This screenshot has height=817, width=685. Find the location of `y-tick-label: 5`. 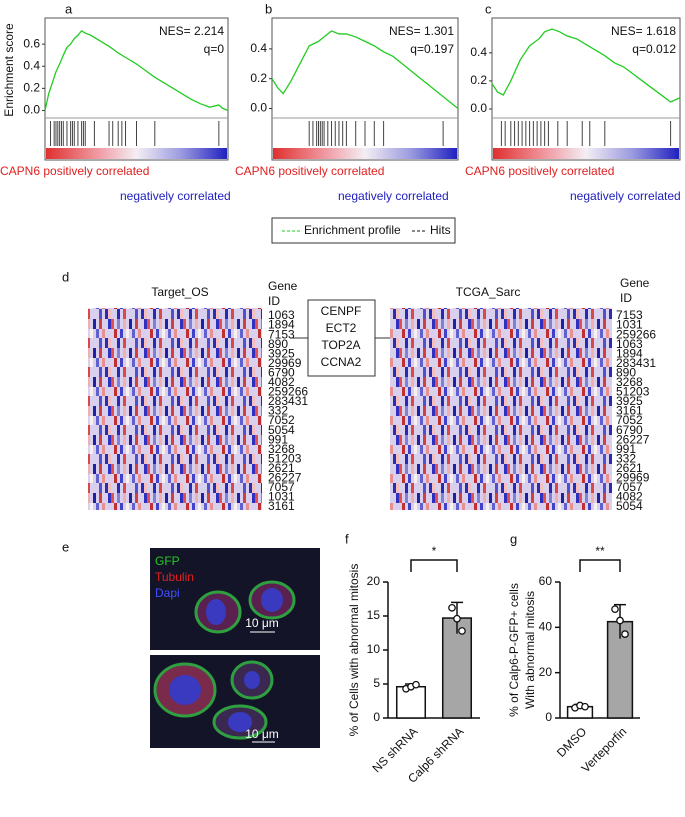

y-tick-label: 5 is located at coordinates (376, 683).